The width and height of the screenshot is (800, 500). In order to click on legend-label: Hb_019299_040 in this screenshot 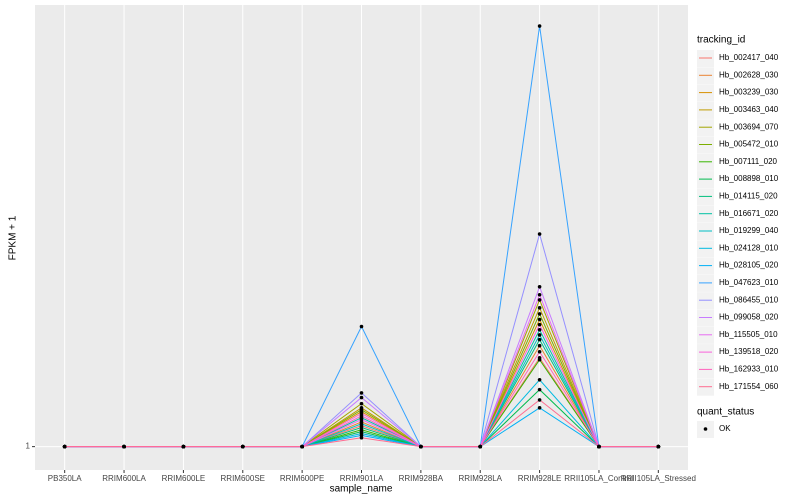, I will do `click(749, 230)`.